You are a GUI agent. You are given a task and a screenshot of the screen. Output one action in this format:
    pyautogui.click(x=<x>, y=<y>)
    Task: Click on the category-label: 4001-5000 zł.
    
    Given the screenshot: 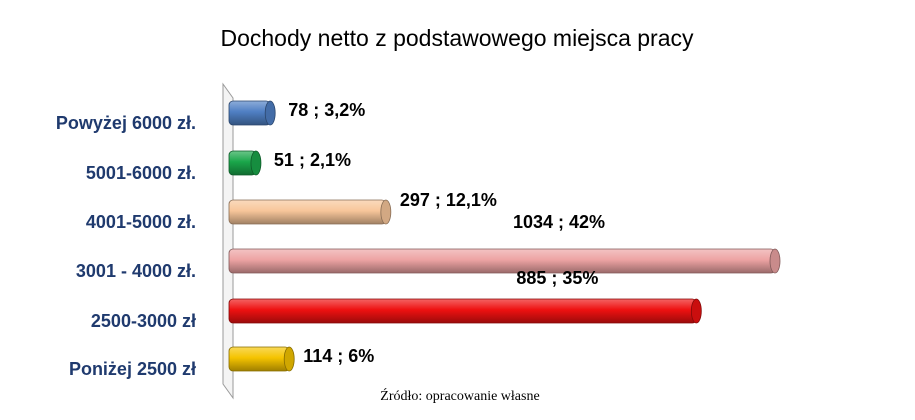 What is the action you would take?
    pyautogui.click(x=141, y=222)
    